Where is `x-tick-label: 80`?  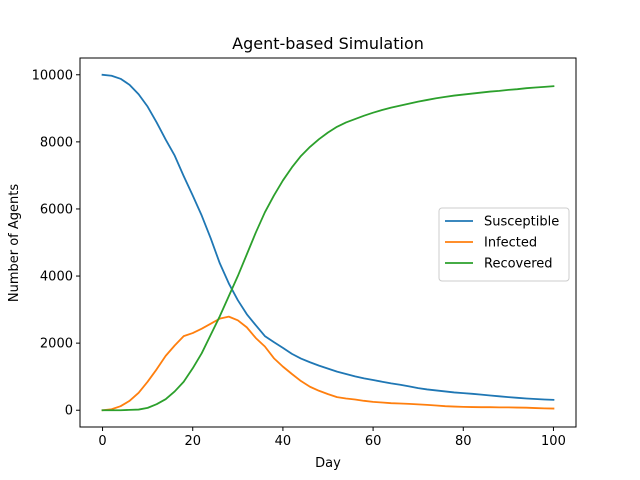
x-tick-label: 80 is located at coordinates (463, 441).